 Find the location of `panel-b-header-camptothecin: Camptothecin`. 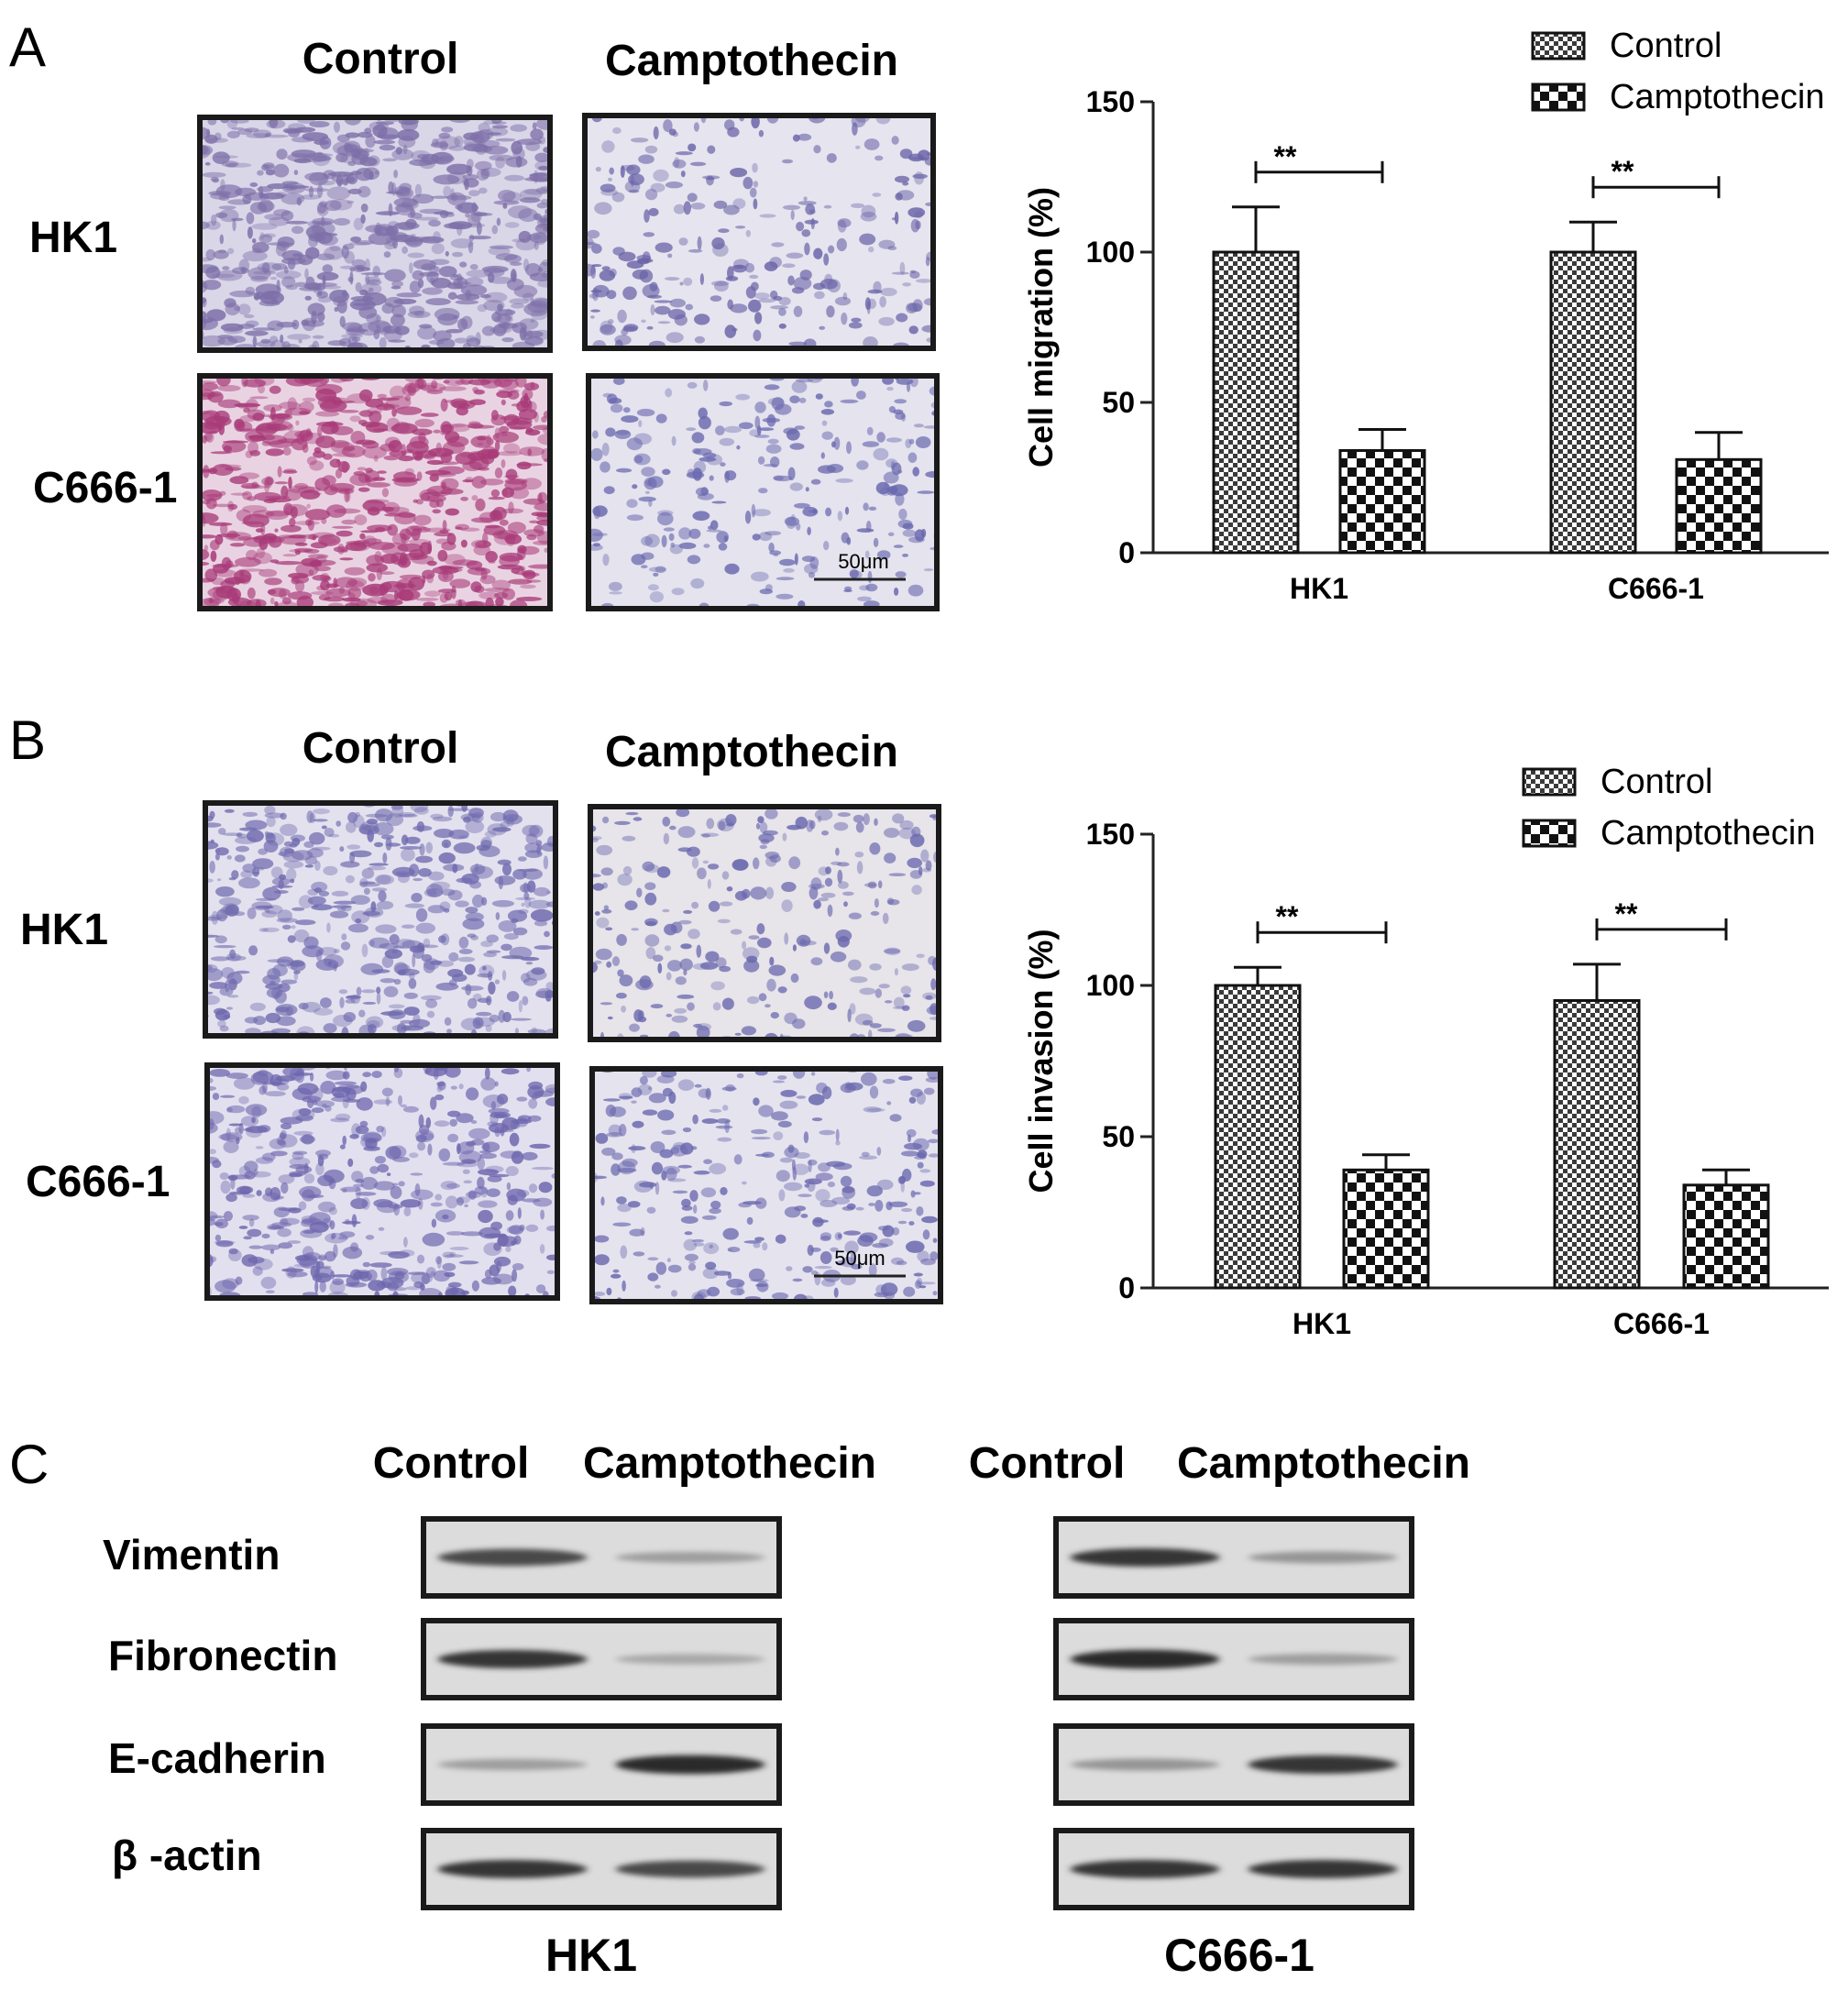

panel-b-header-camptothecin: Camptothecin is located at coordinates (751, 752).